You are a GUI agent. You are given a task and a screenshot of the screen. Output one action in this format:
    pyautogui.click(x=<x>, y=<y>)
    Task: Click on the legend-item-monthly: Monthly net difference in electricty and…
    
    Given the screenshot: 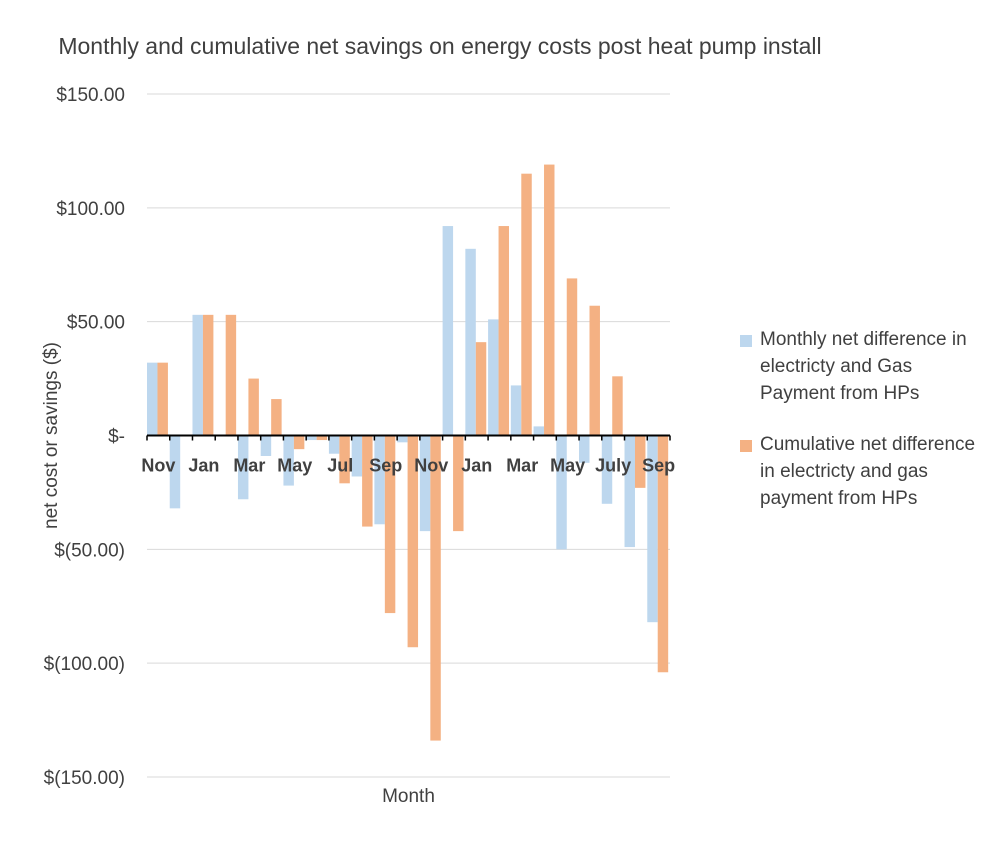 What is the action you would take?
    pyautogui.click(x=865, y=366)
    